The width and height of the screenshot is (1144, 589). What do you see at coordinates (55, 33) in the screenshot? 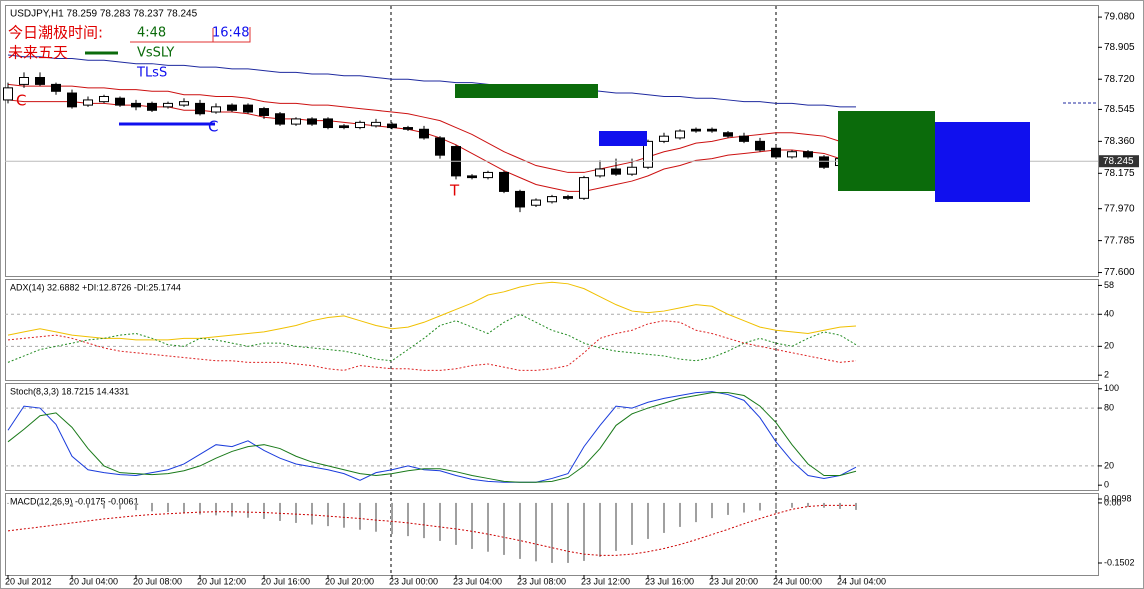
I see `annotation: 今日潮极时间:` at bounding box center [55, 33].